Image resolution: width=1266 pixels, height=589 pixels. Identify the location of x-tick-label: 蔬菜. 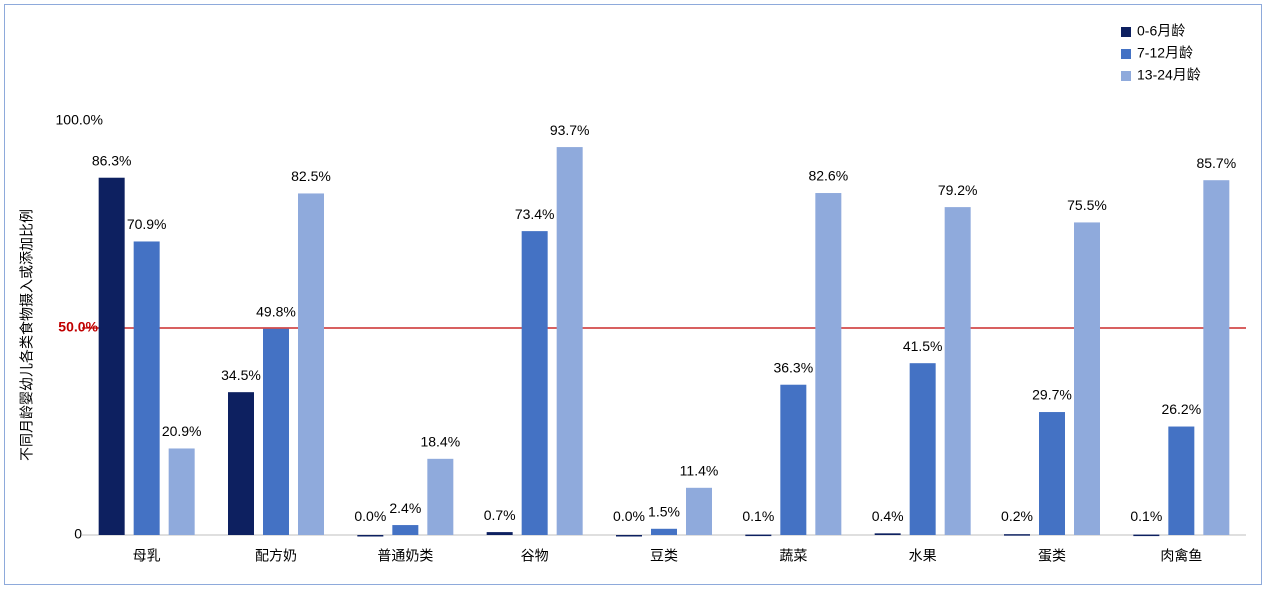
(793, 556).